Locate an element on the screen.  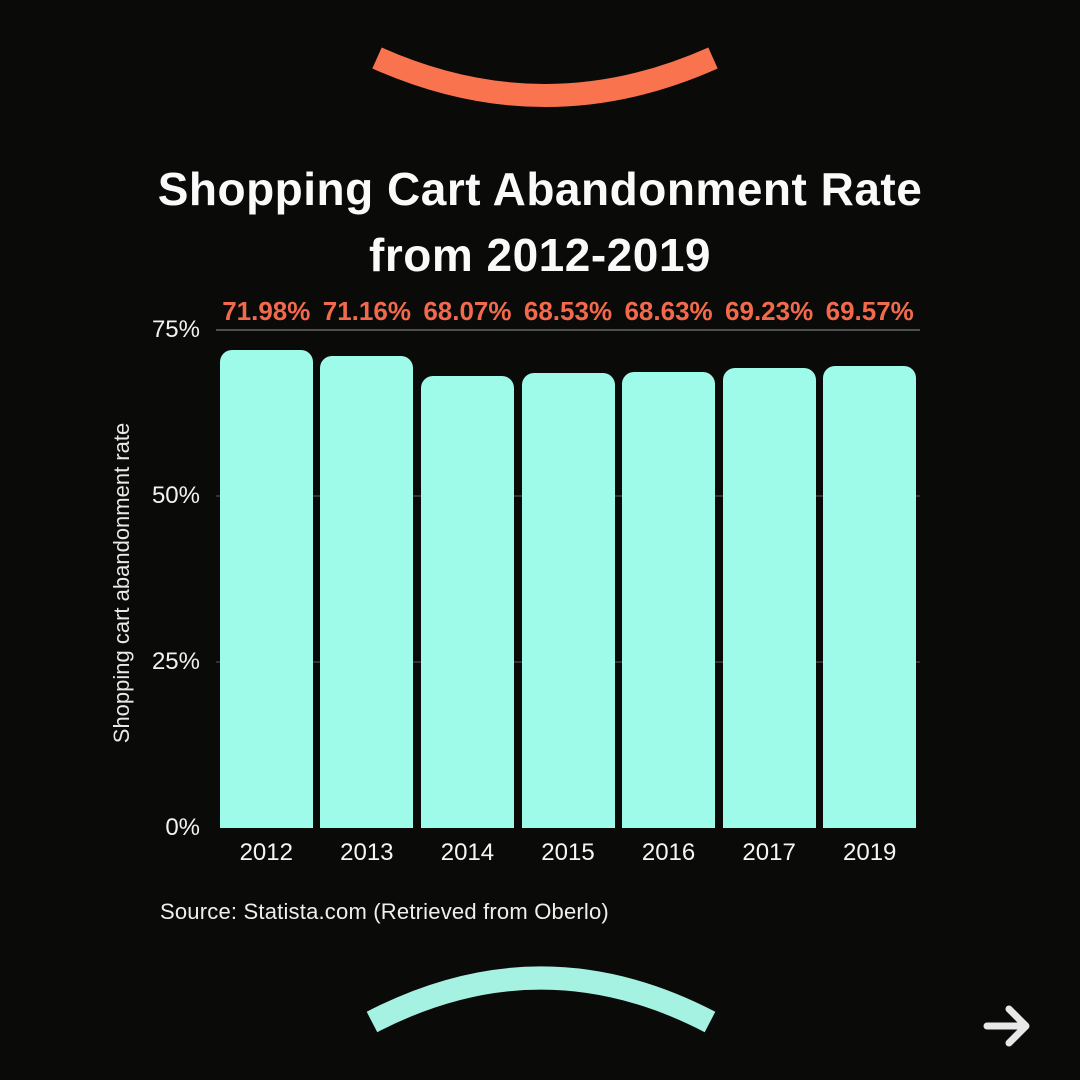
bar-2016 is located at coordinates (669, 600).